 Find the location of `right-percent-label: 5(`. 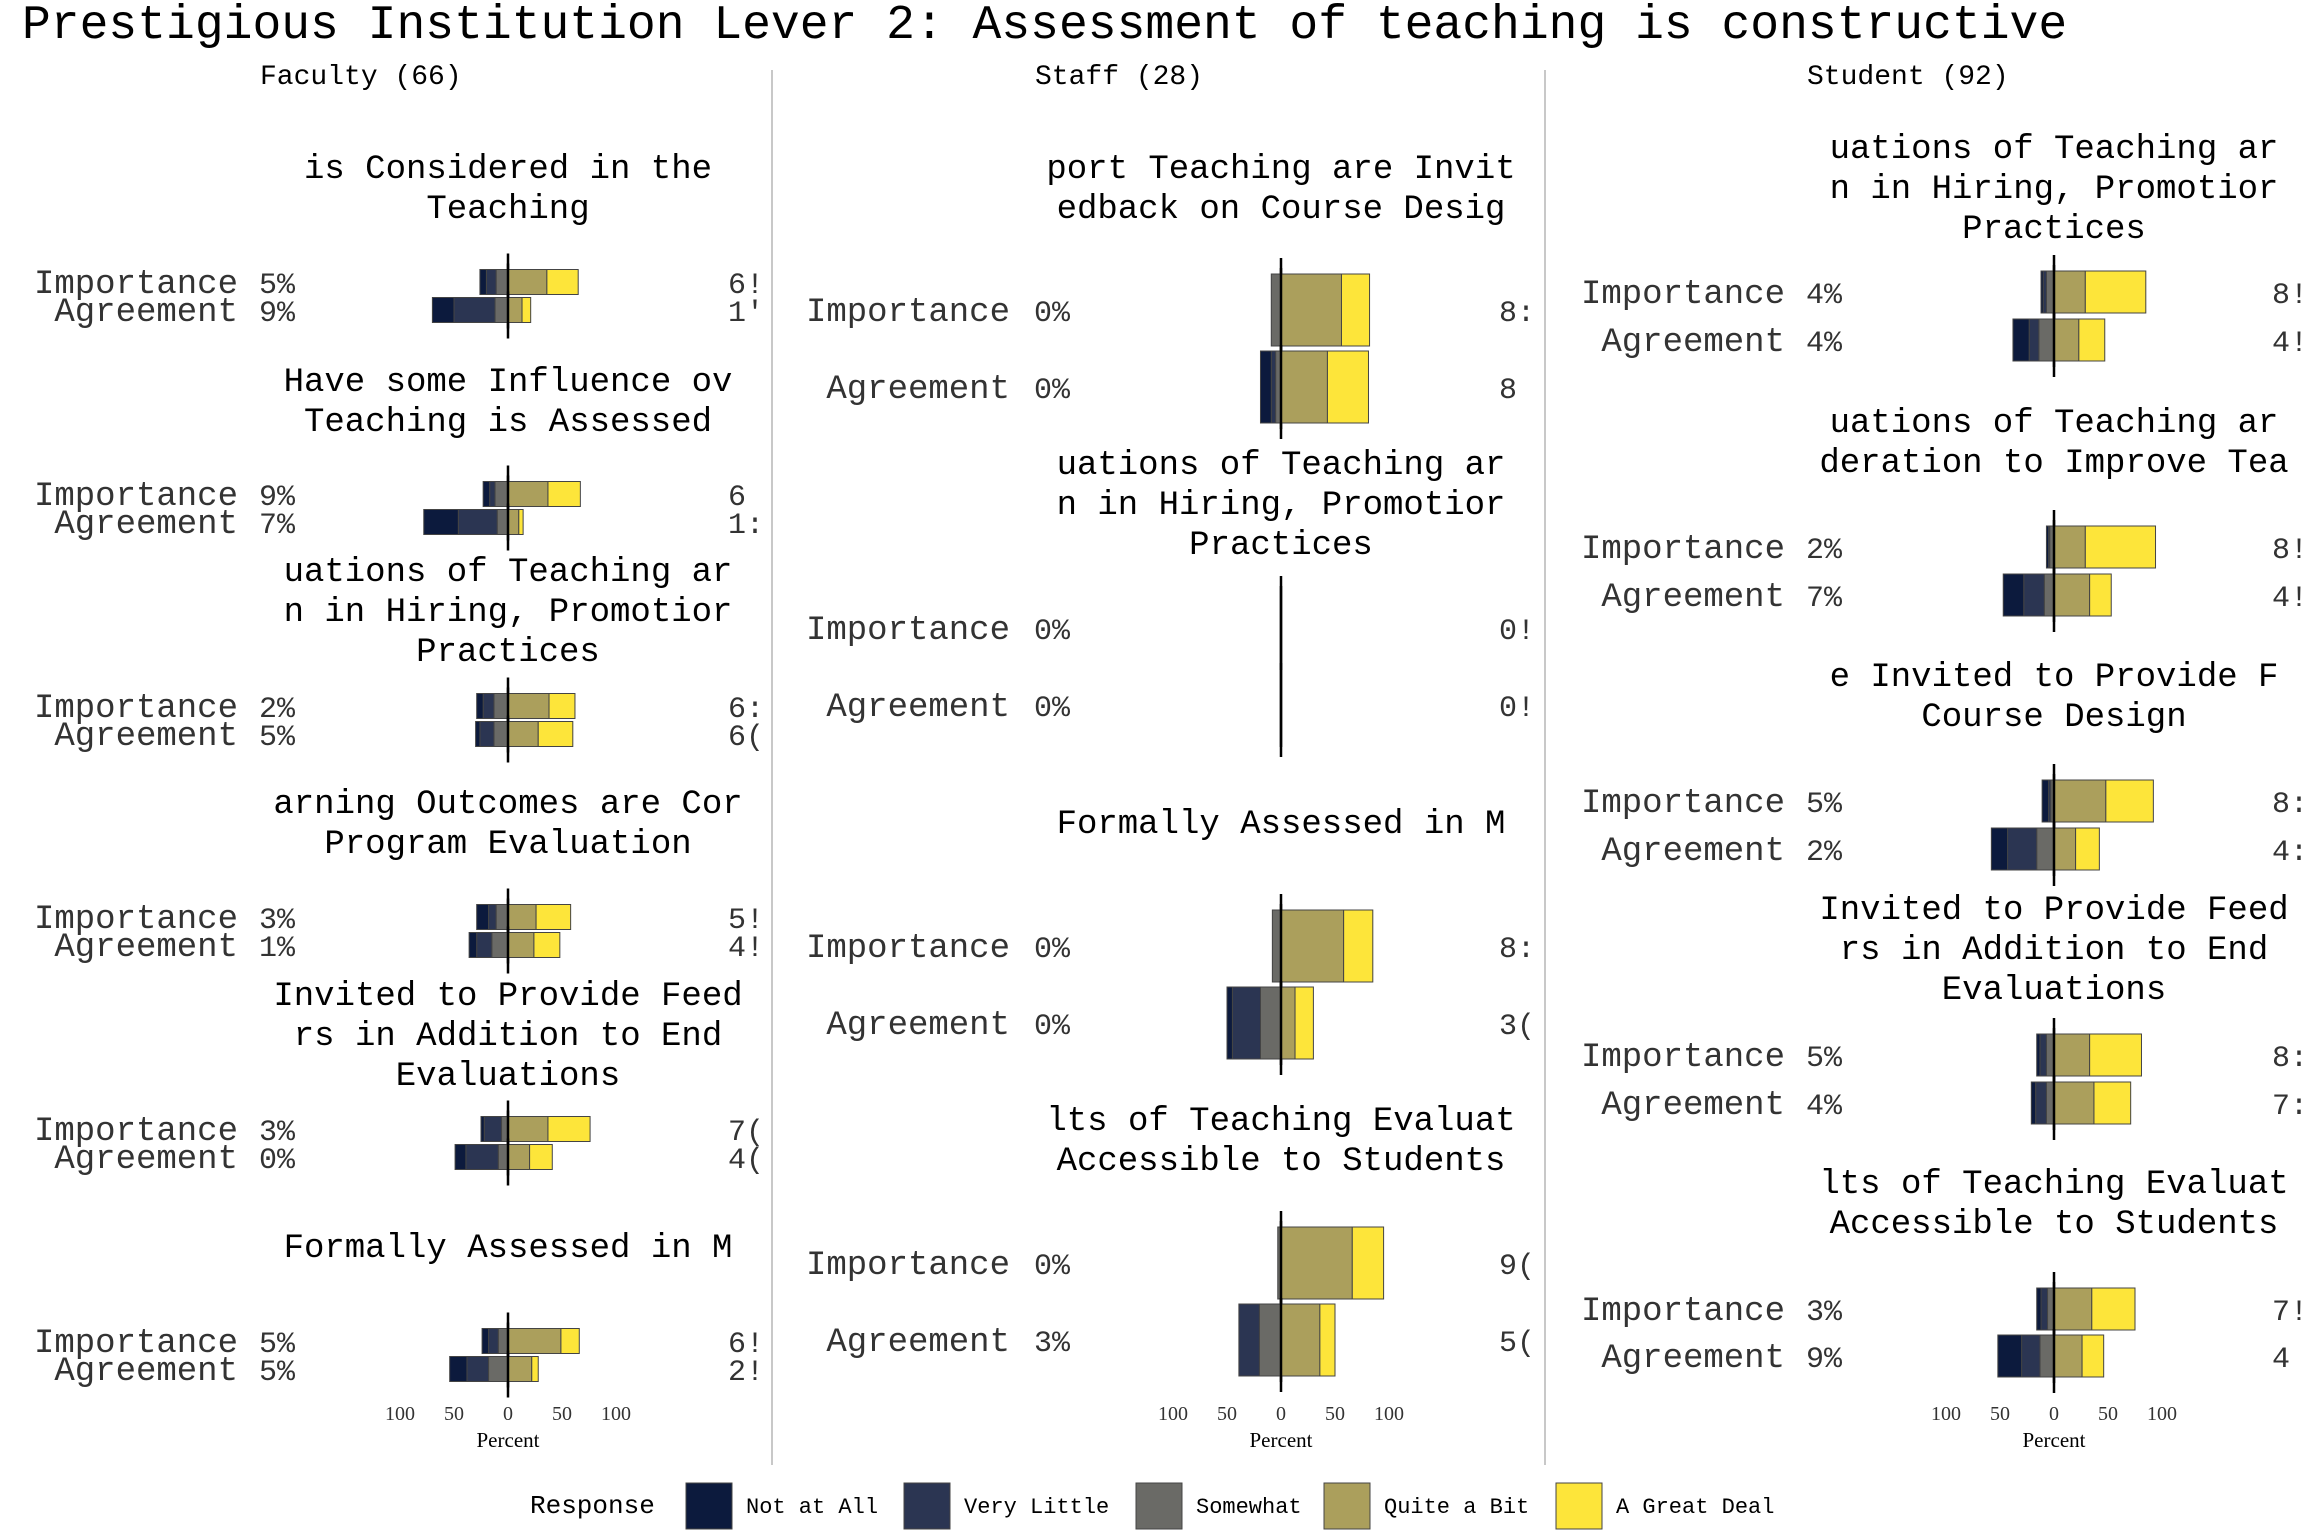

right-percent-label: 5( is located at coordinates (1517, 1344).